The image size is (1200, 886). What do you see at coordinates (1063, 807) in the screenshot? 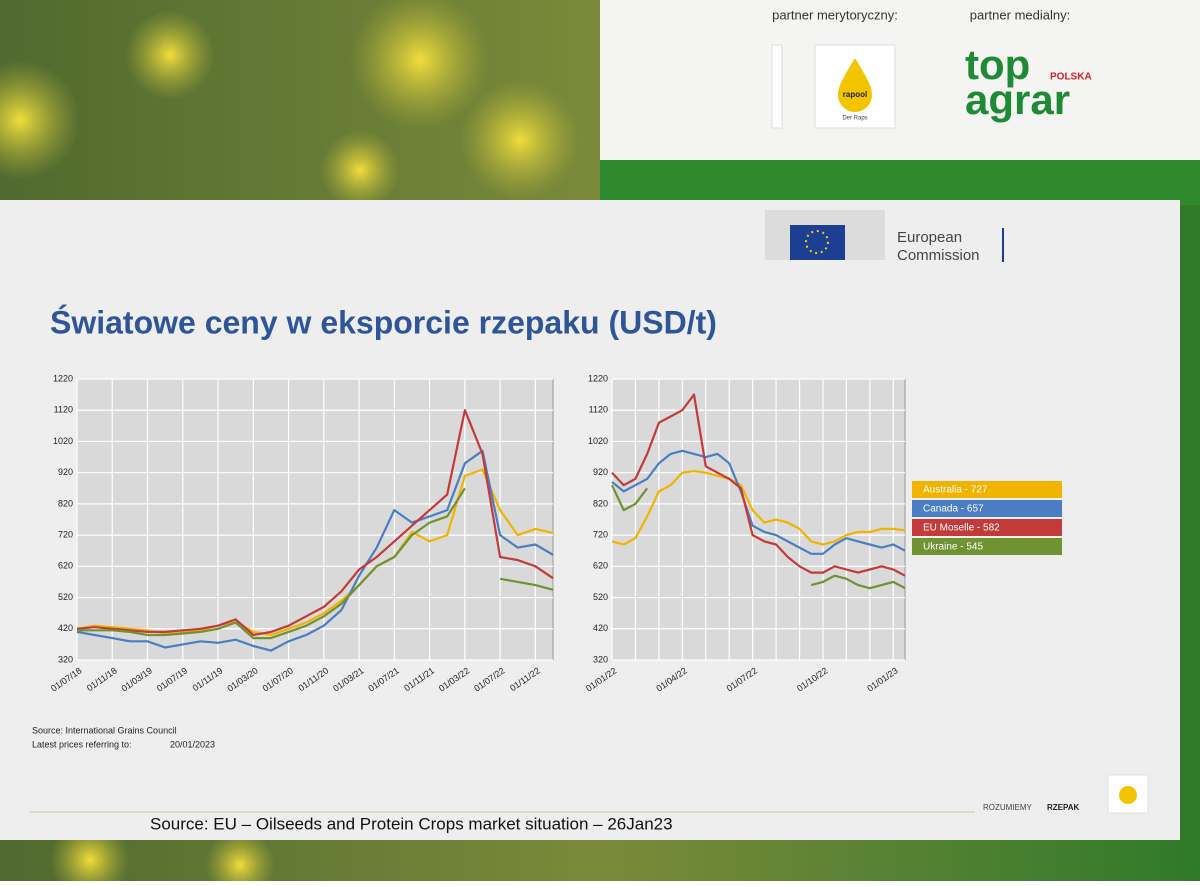
I see `brand-text: RZEPAK` at bounding box center [1063, 807].